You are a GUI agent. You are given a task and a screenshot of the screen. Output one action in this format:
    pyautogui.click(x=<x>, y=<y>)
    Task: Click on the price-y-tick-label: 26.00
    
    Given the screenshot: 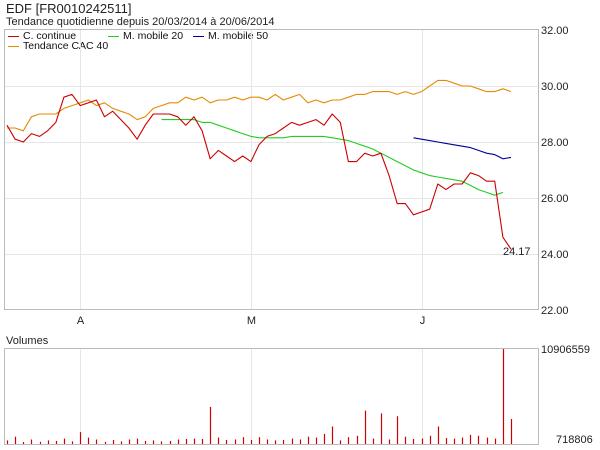 What is the action you would take?
    pyautogui.click(x=555, y=199)
    